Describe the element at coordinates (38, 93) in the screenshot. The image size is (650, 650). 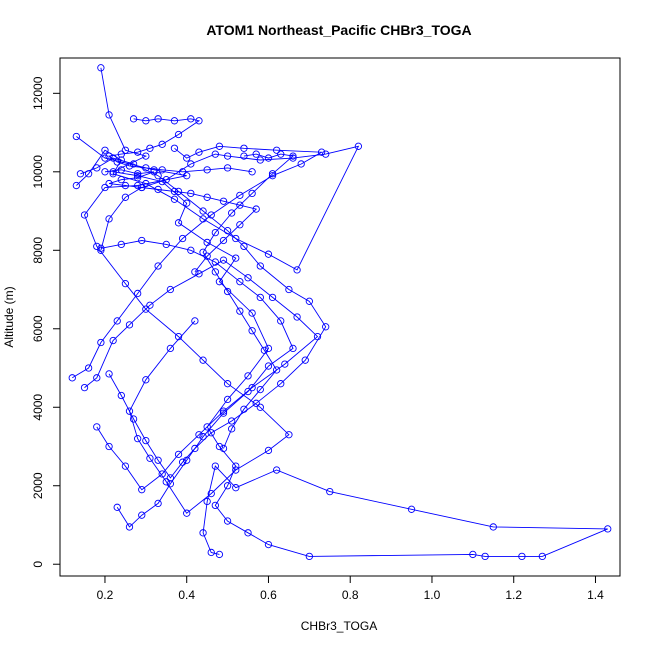
I see `y-tick-label: 12000` at that location.